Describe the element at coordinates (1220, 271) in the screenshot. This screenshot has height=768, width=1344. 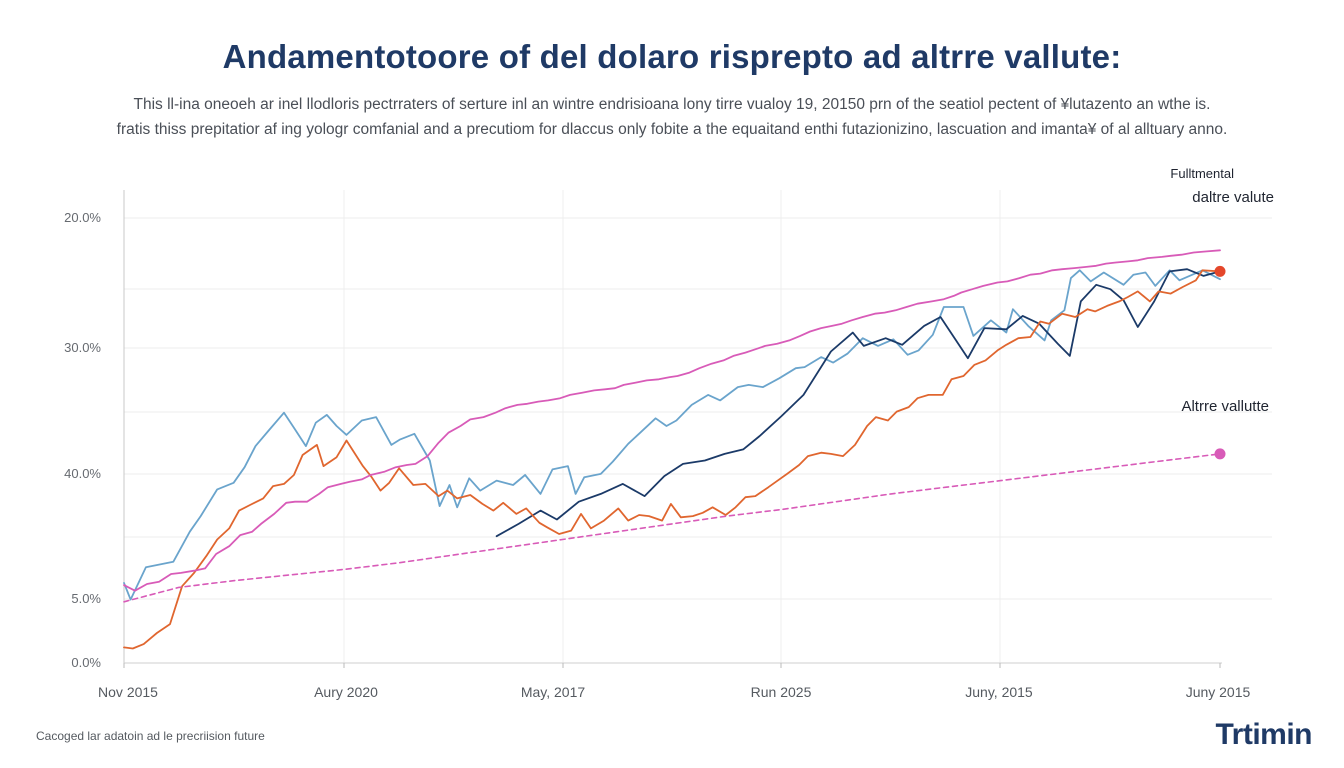
I see `series-end-marker-red` at that location.